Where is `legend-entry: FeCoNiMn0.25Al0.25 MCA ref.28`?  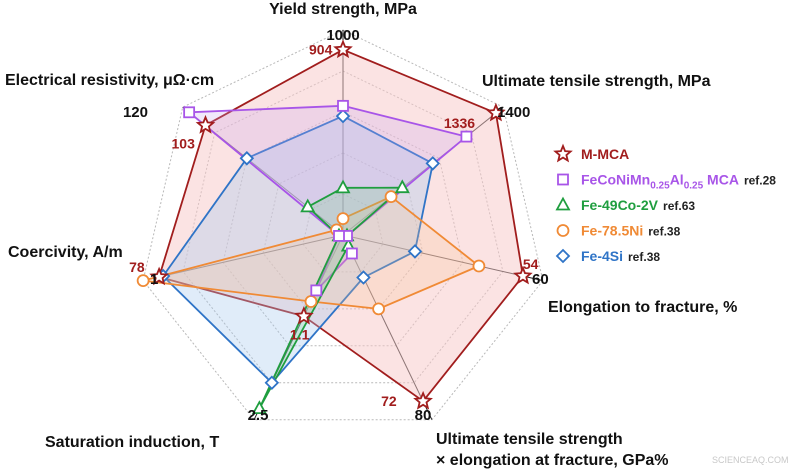
legend-entry: FeCoNiMn0.25Al0.25 MCA ref.28 is located at coordinates (678, 182).